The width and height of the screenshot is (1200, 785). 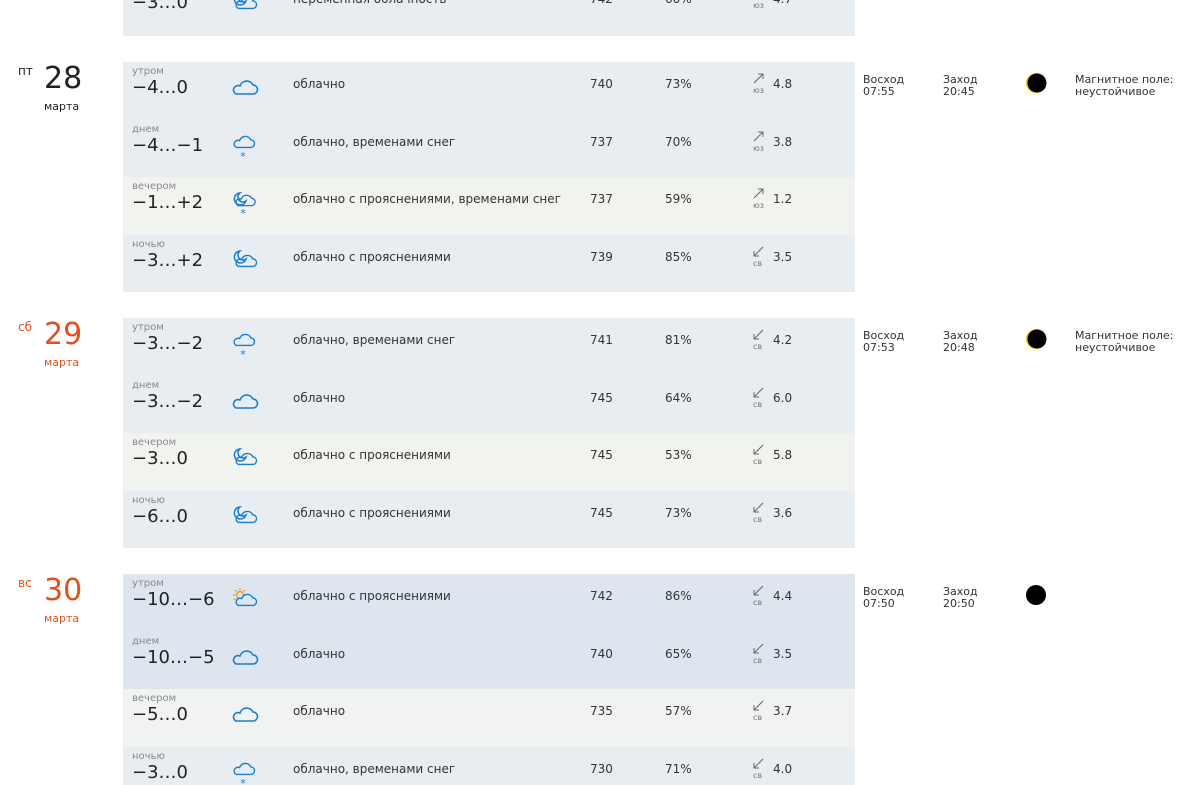 What do you see at coordinates (678, 455) in the screenshot?
I see `humidity: 53%` at bounding box center [678, 455].